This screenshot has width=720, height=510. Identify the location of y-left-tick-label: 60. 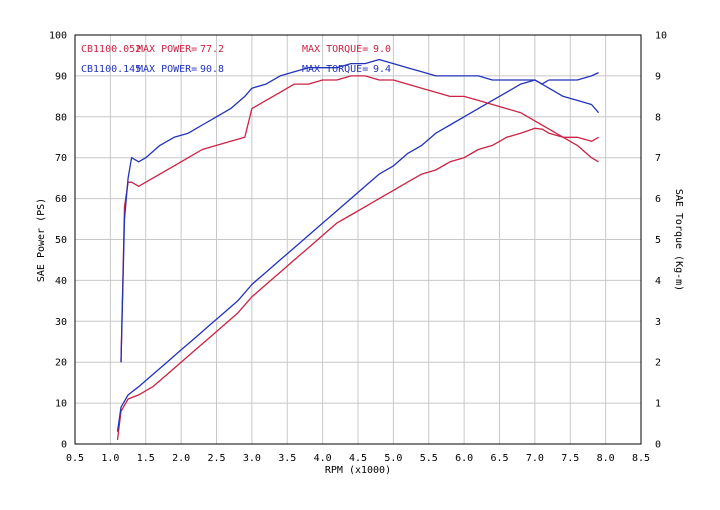
(61, 199).